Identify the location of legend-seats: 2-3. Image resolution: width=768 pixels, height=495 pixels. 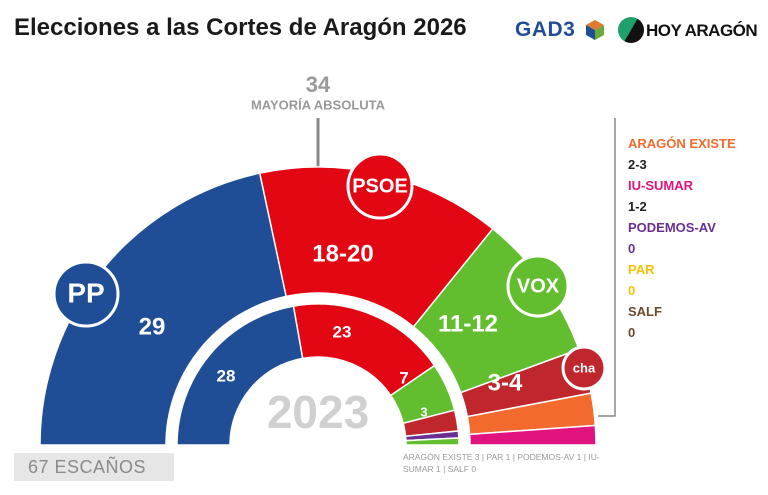
(637, 164).